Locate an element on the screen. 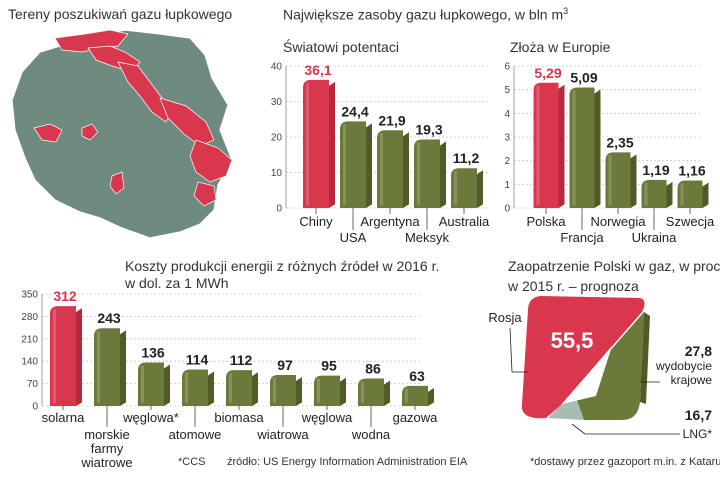 The height and width of the screenshot is (504, 720). costs-category-label: gazowa is located at coordinates (416, 417).